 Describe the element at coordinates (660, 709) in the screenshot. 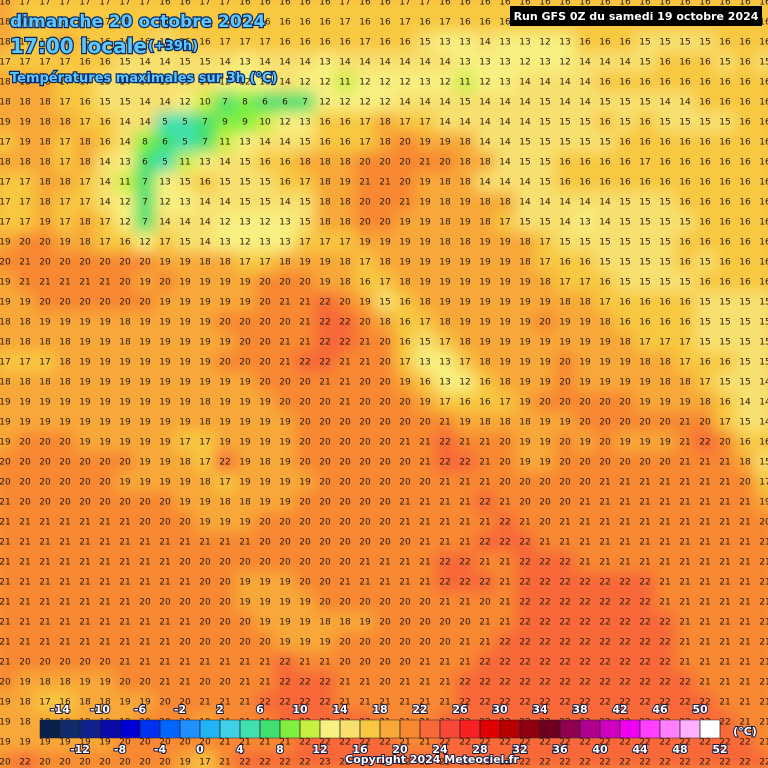

I see `legend-label: 46` at that location.